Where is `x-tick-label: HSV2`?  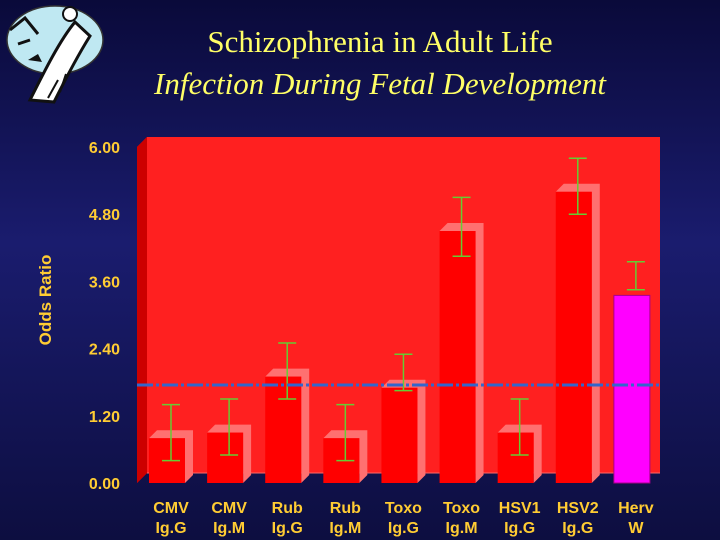 x-tick-label: HSV2 is located at coordinates (578, 508).